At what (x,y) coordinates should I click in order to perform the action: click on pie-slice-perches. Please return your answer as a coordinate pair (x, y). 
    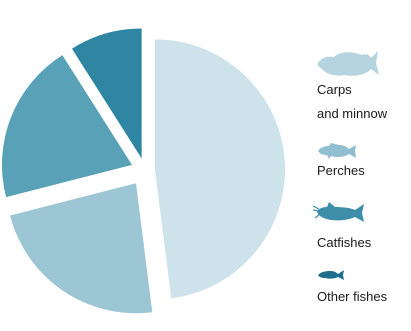
    Looking at the image, I should click on (81, 248).